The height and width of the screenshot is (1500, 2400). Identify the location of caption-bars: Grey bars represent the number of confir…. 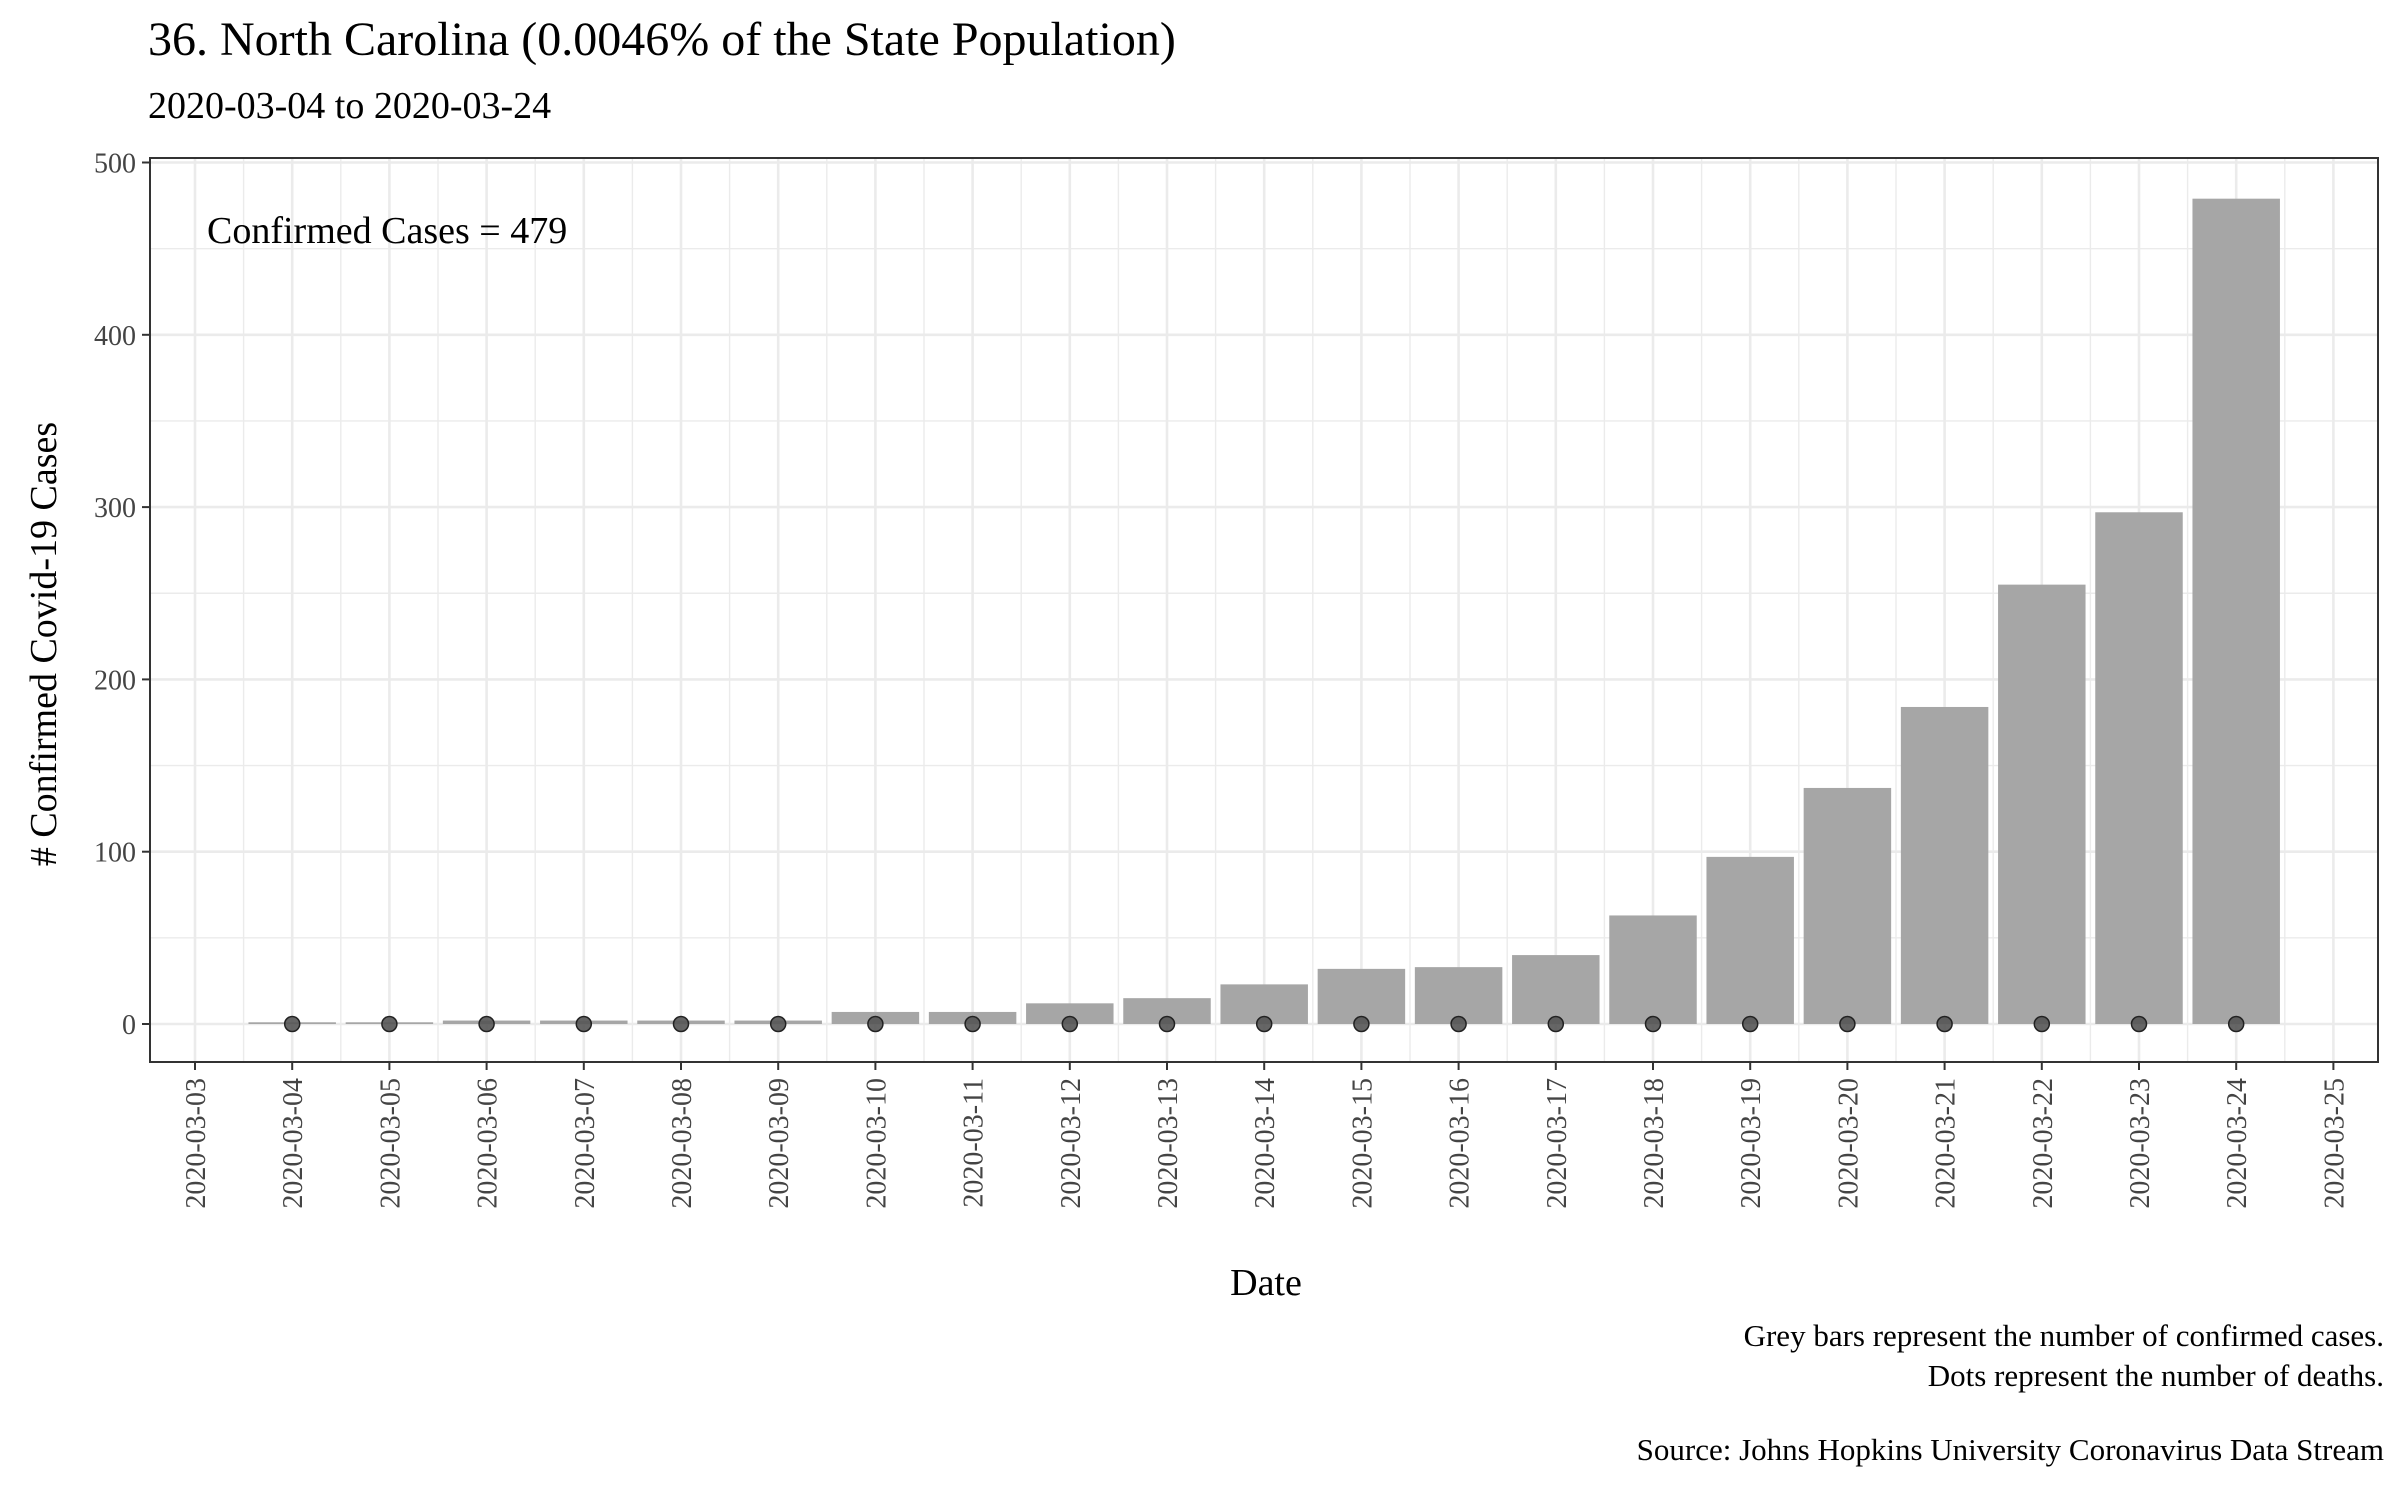
(2063, 1335).